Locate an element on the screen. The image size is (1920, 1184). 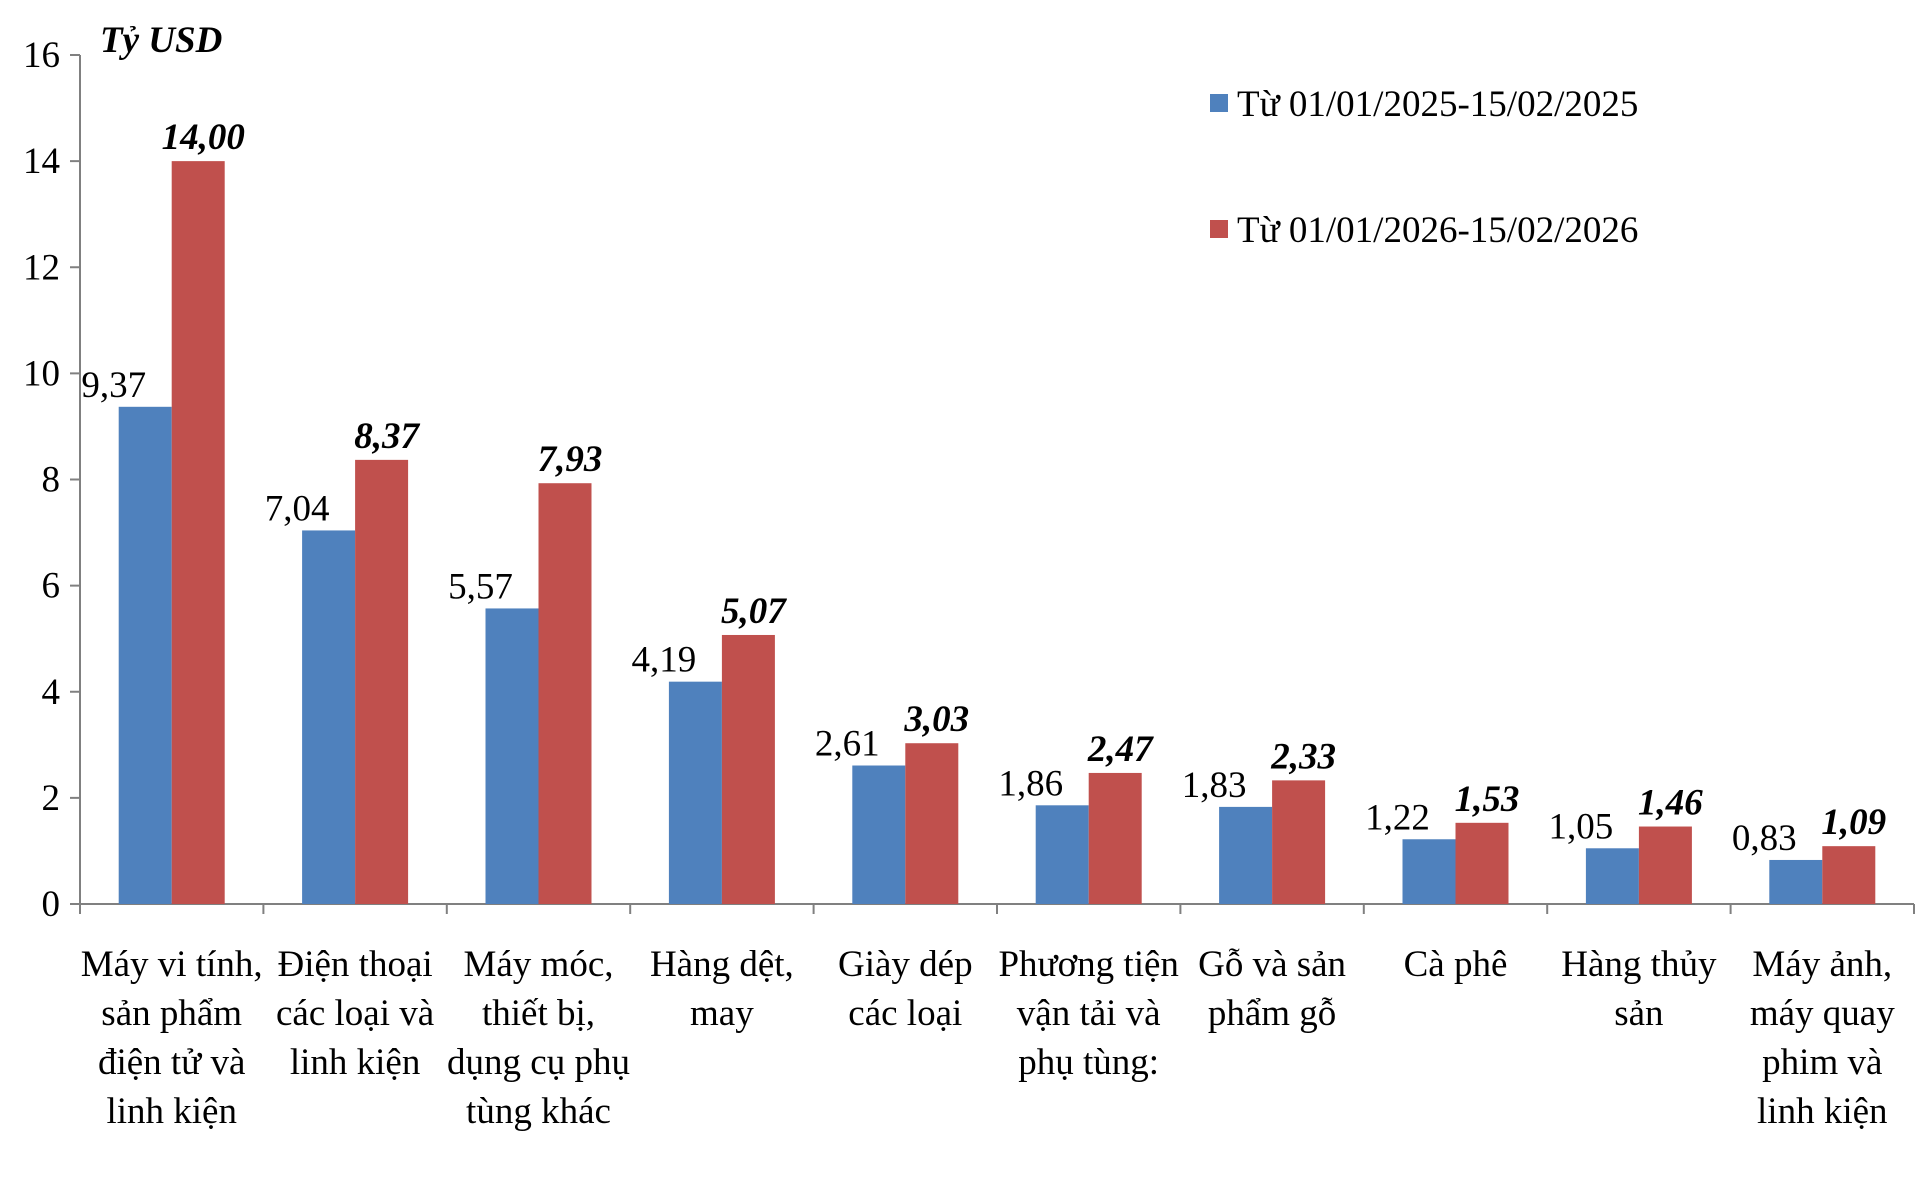
x-tick-label: Gỗ và sản phẩm gỗ is located at coordinates (1272, 989).